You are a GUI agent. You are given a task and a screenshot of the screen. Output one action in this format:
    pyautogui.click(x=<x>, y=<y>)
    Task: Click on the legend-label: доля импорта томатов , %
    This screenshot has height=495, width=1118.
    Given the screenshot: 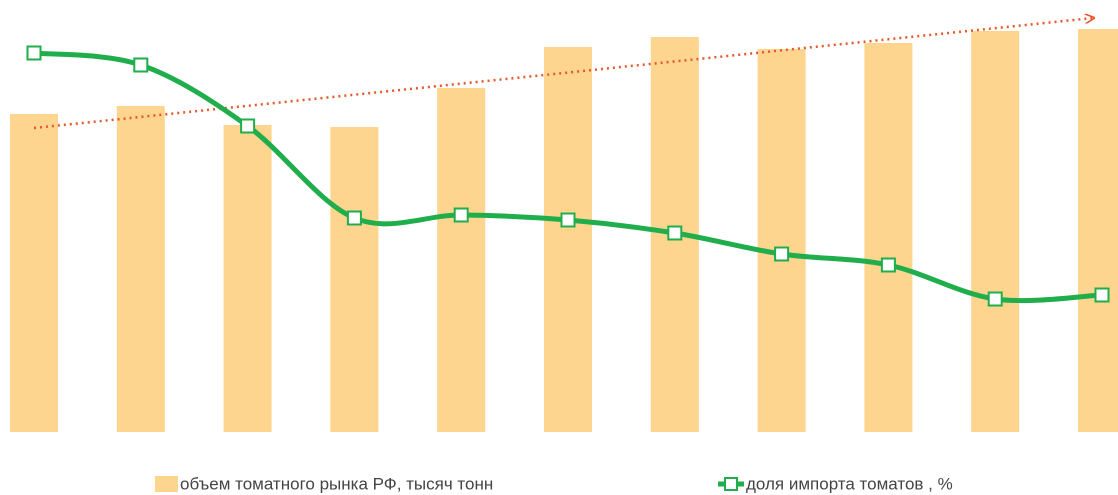 What is the action you would take?
    pyautogui.click(x=849, y=483)
    